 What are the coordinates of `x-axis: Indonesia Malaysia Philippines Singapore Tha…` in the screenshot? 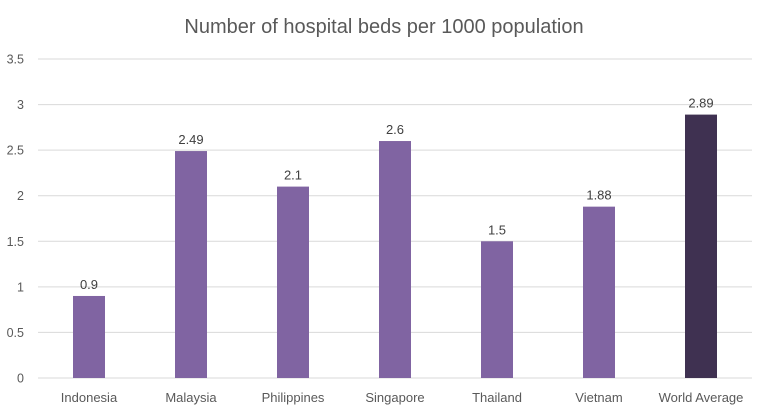 It's located at (402, 397).